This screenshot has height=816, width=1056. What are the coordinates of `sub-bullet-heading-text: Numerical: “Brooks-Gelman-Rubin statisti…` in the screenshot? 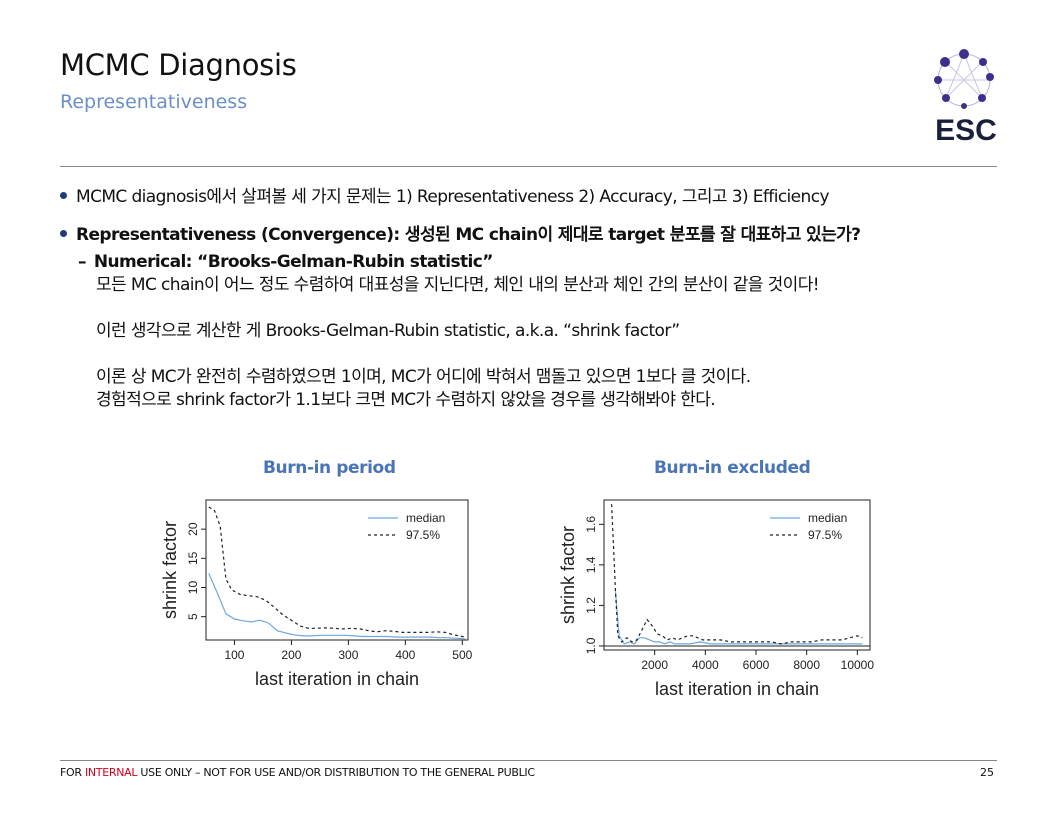 It's located at (293, 262).